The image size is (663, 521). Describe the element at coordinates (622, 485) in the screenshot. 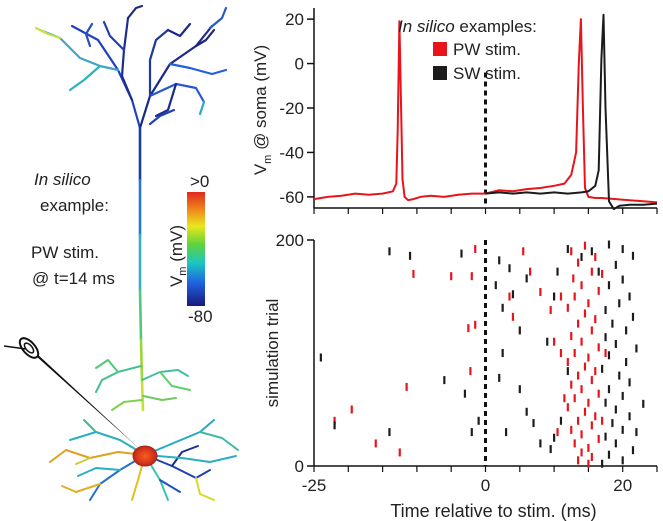

I see `raster-x-tick-label: 20` at that location.